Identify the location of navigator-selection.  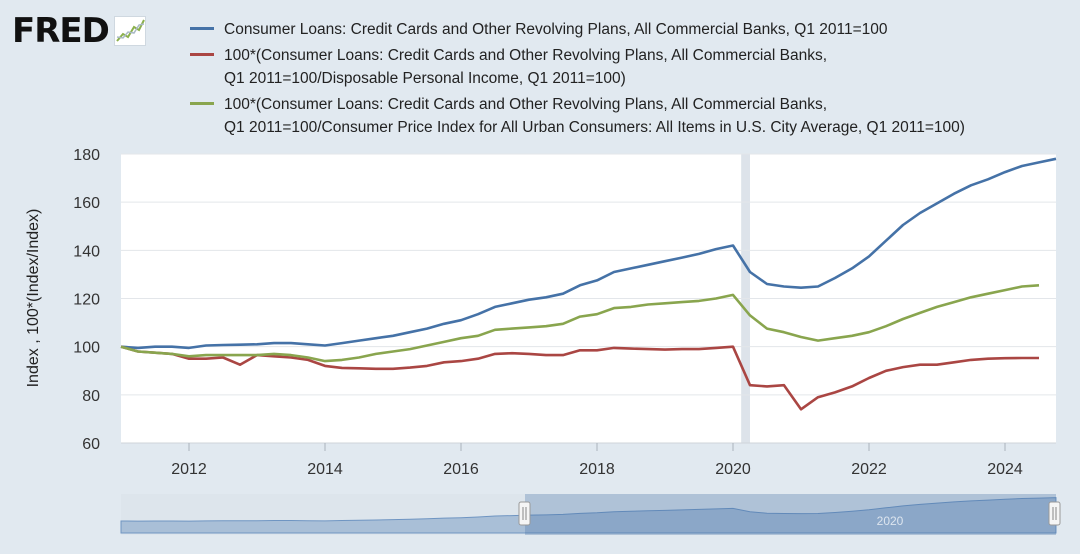
(790, 514).